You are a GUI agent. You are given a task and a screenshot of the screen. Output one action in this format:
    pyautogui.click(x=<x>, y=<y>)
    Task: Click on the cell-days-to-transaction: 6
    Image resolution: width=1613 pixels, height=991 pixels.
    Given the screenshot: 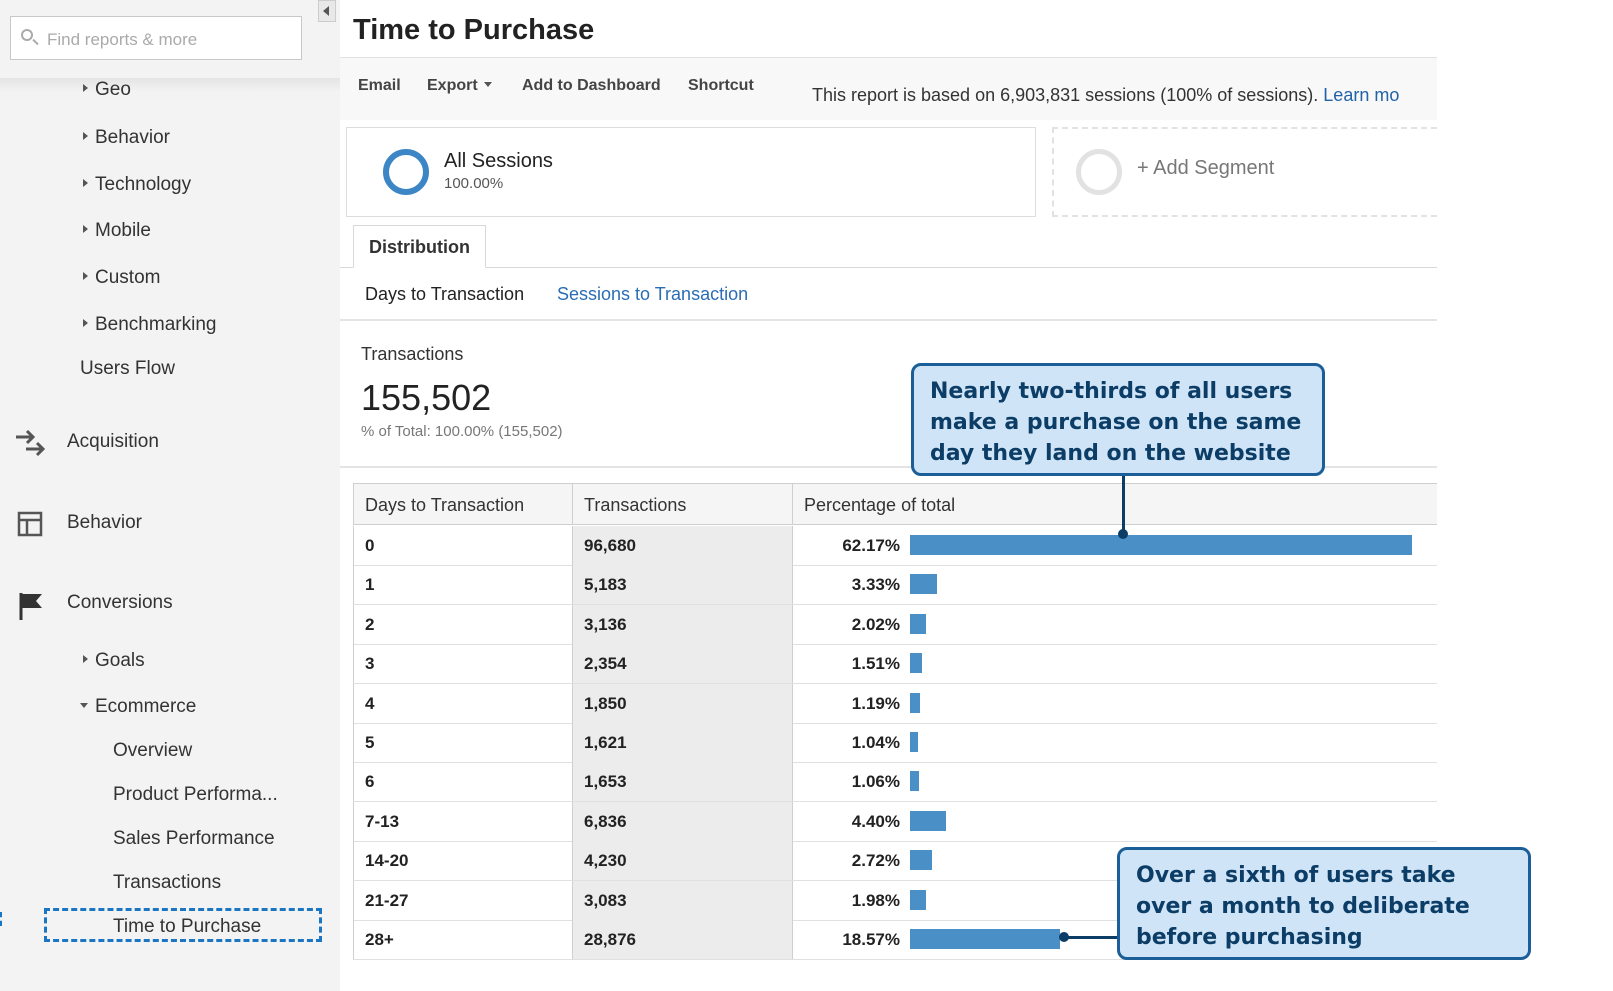 What is the action you would take?
    pyautogui.click(x=463, y=782)
    